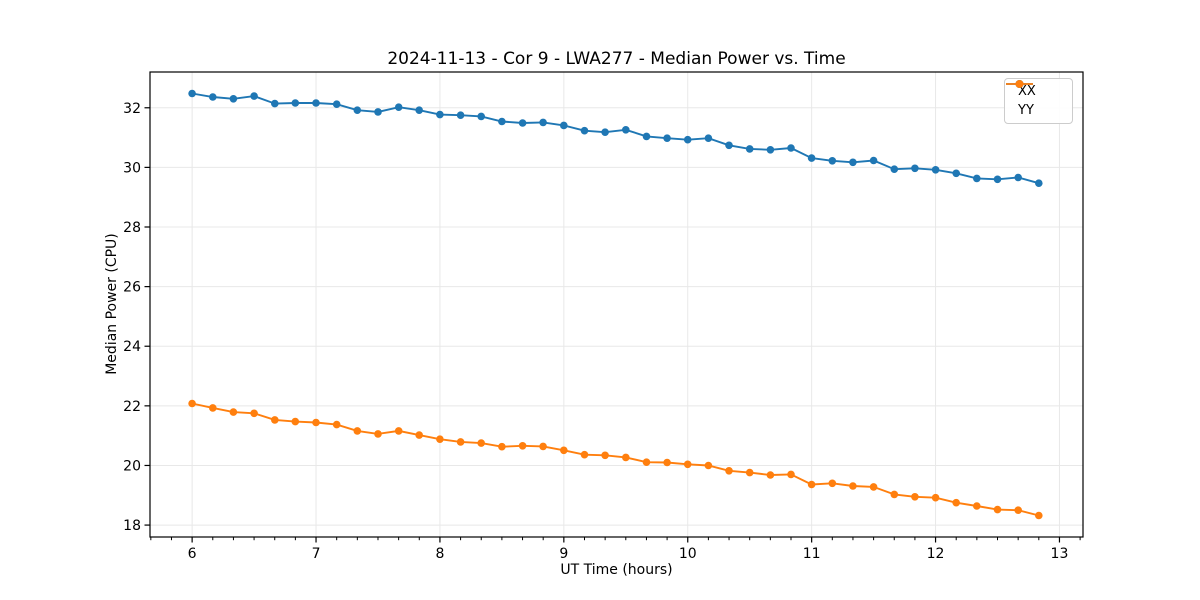 The height and width of the screenshot is (600, 1200). I want to click on y-tick-label: 20, so click(132, 466).